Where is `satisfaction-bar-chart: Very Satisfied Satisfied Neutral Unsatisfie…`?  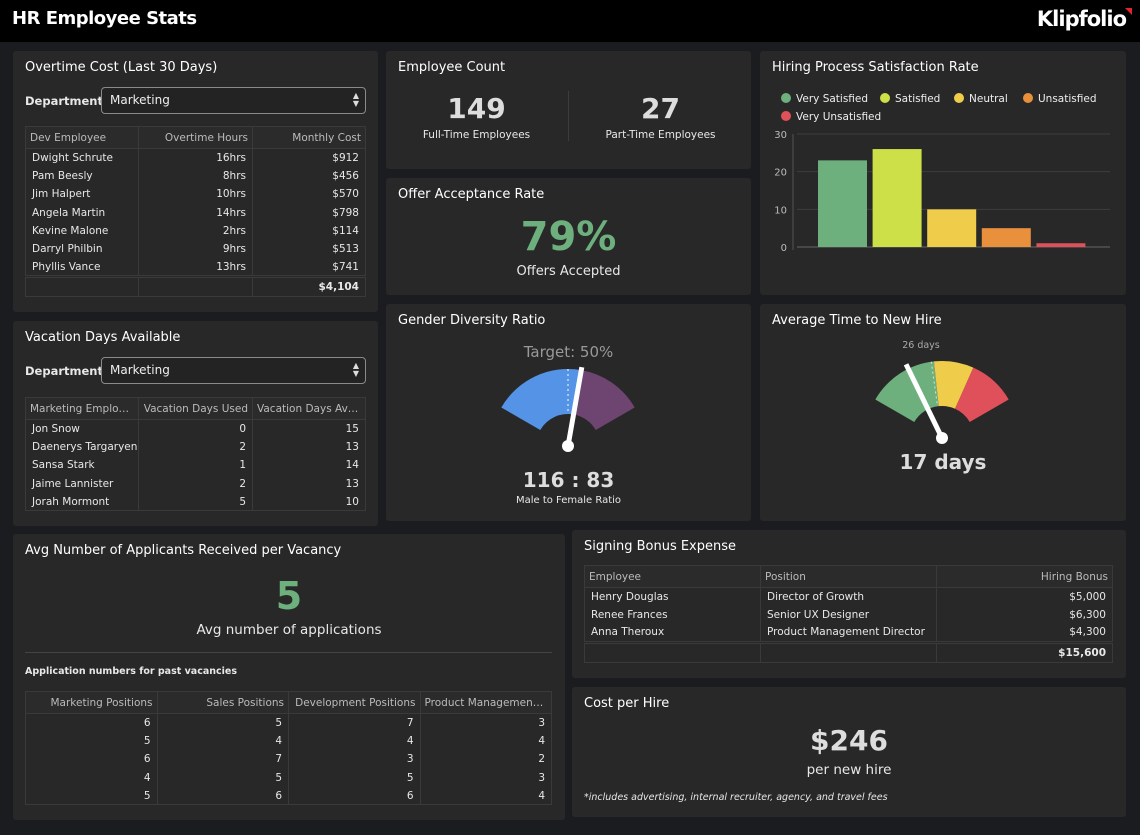
satisfaction-bar-chart: Very Satisfied Satisfied Neutral Unsatisfie… is located at coordinates (942, 173).